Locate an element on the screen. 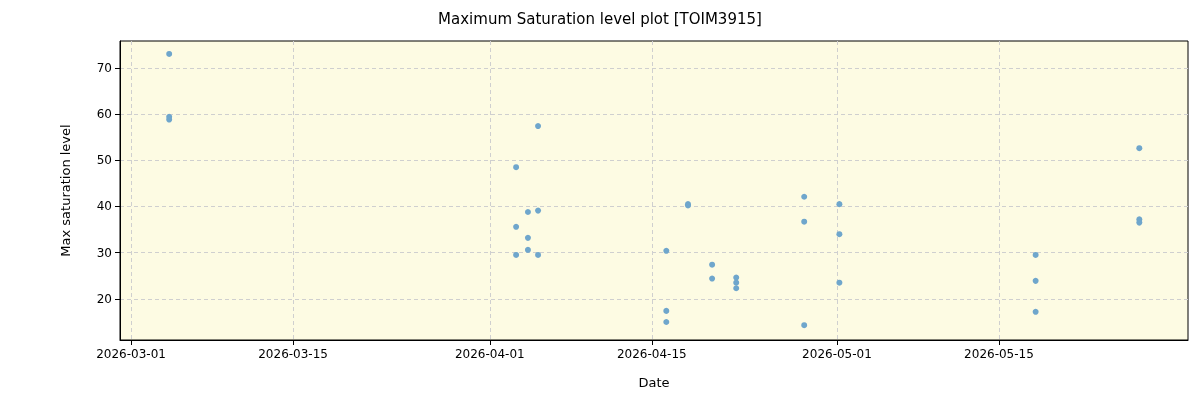 This screenshot has height=400, width=1200. y-tick-label: 40 is located at coordinates (104, 206).